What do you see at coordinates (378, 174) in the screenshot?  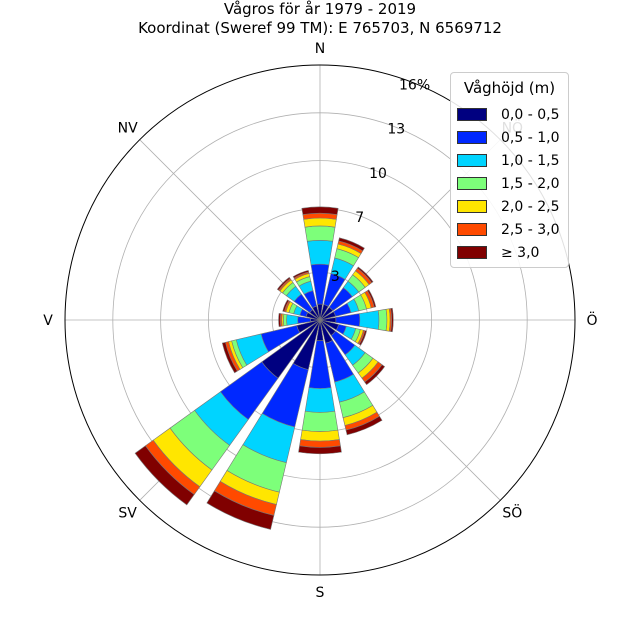 I see `radial-tick-label: 10` at bounding box center [378, 174].